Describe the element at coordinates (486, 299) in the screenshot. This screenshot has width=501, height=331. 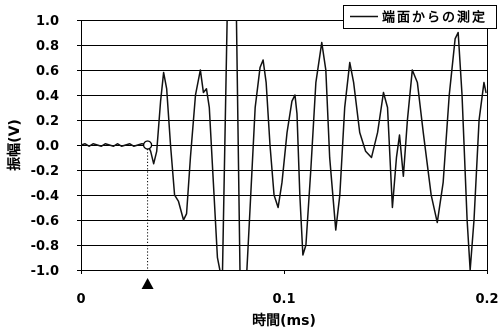
I see `x-tick-label: 0.2` at that location.